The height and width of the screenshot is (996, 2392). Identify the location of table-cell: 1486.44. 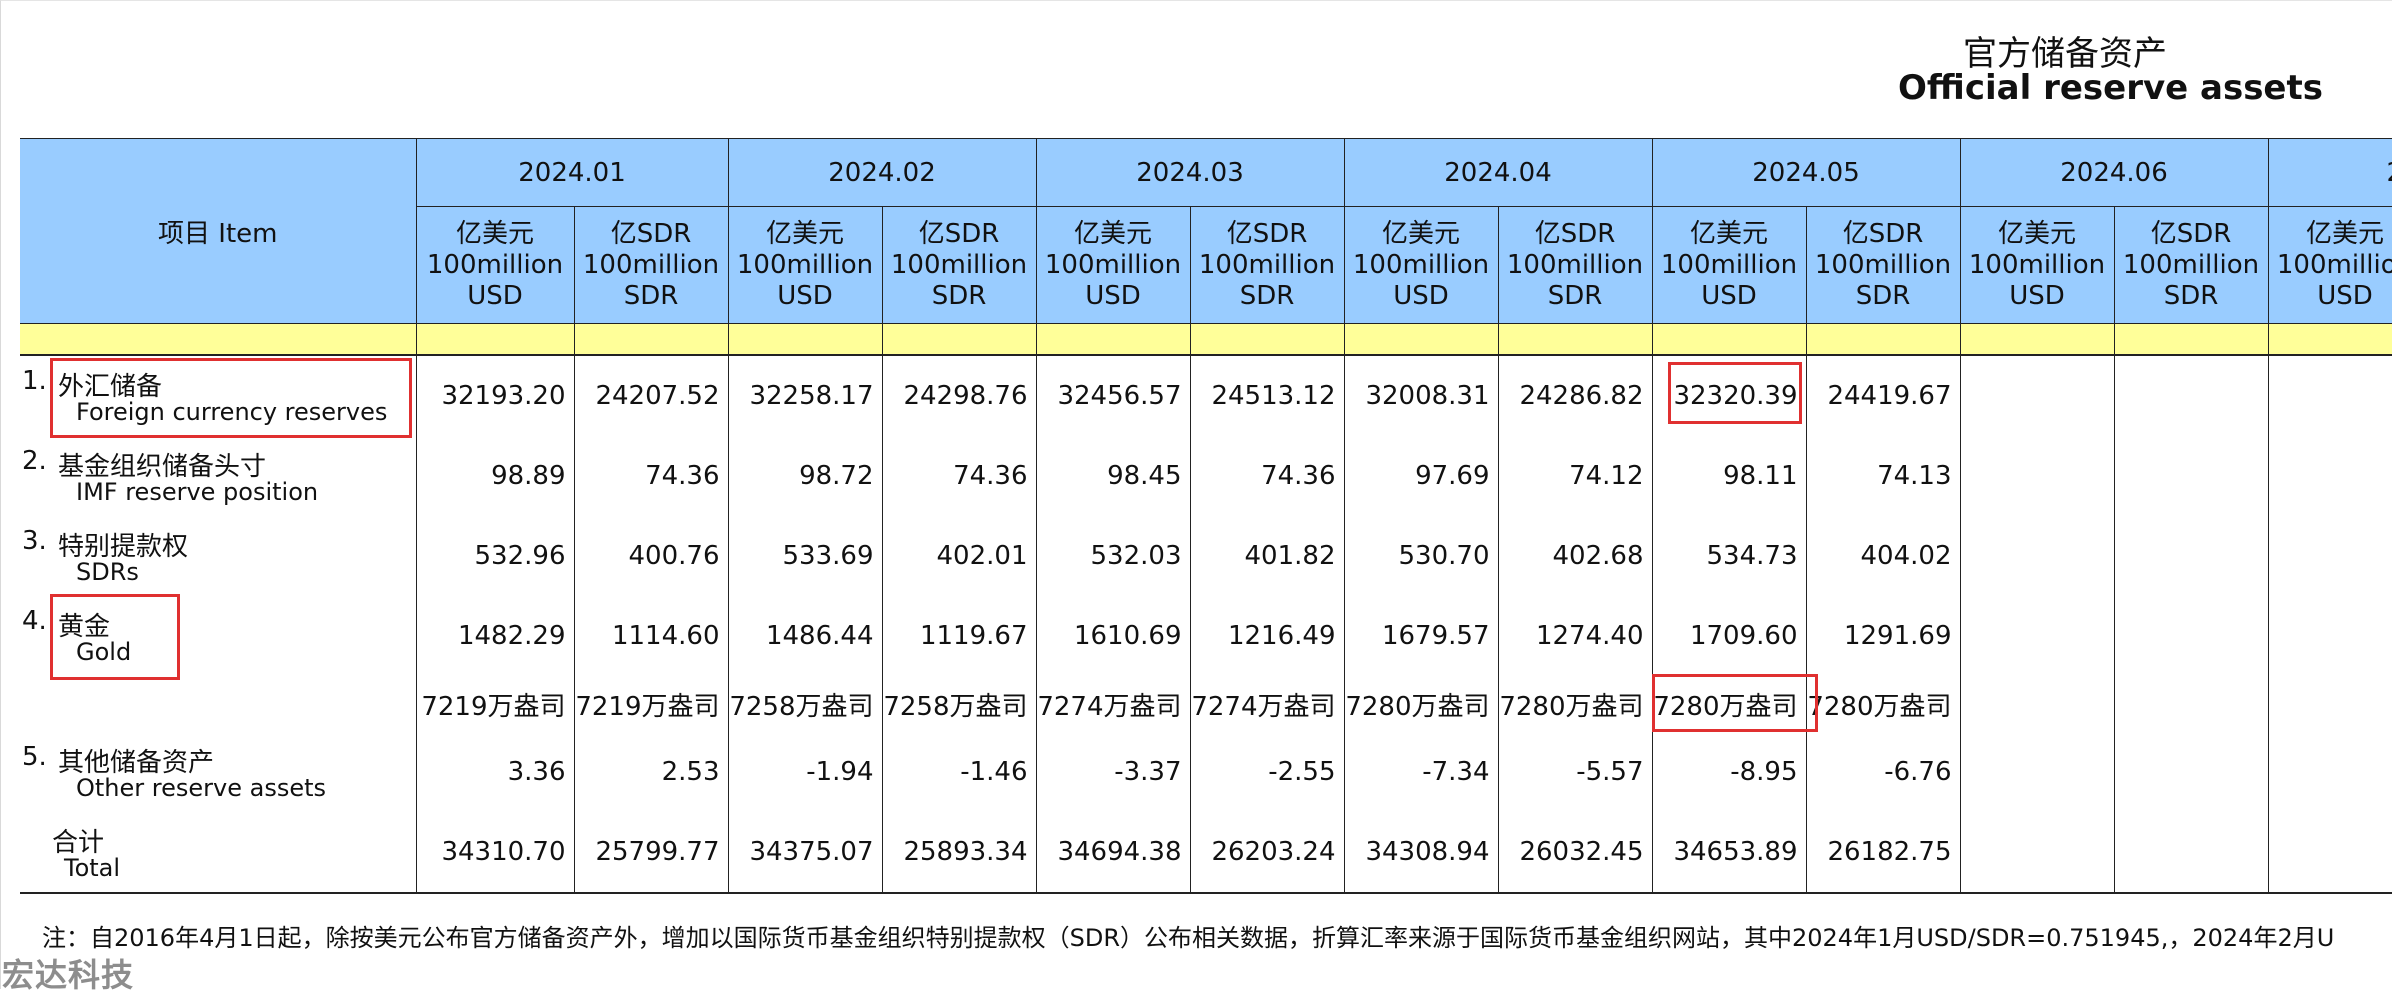
(805, 636).